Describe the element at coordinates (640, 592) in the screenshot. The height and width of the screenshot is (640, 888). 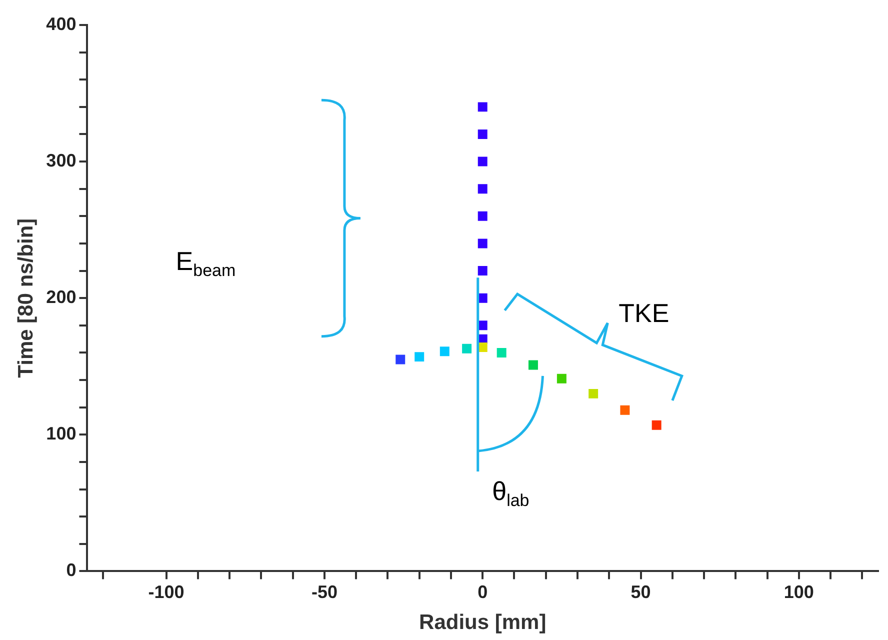
I see `x-tick-label: 50` at that location.